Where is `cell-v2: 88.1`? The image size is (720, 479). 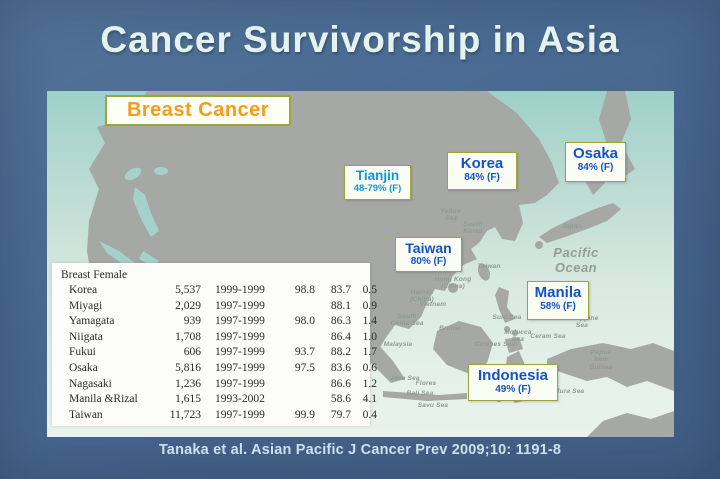
cell-v2: 88.1 is located at coordinates (340, 305).